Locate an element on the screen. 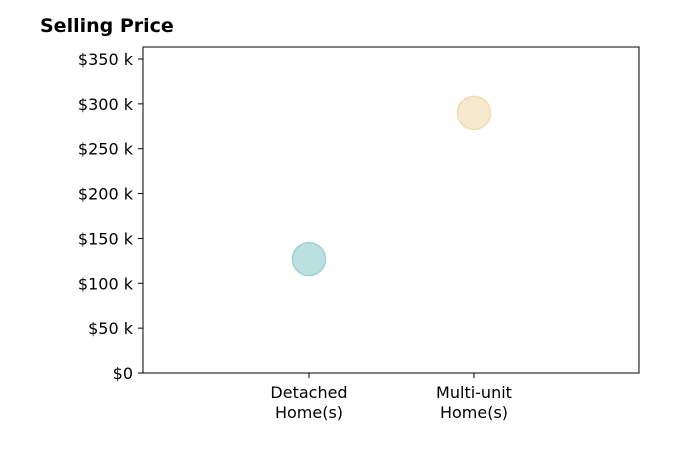 Image resolution: width=679 pixels, height=462 pixels. y-tick-label: $0 is located at coordinates (123, 373).